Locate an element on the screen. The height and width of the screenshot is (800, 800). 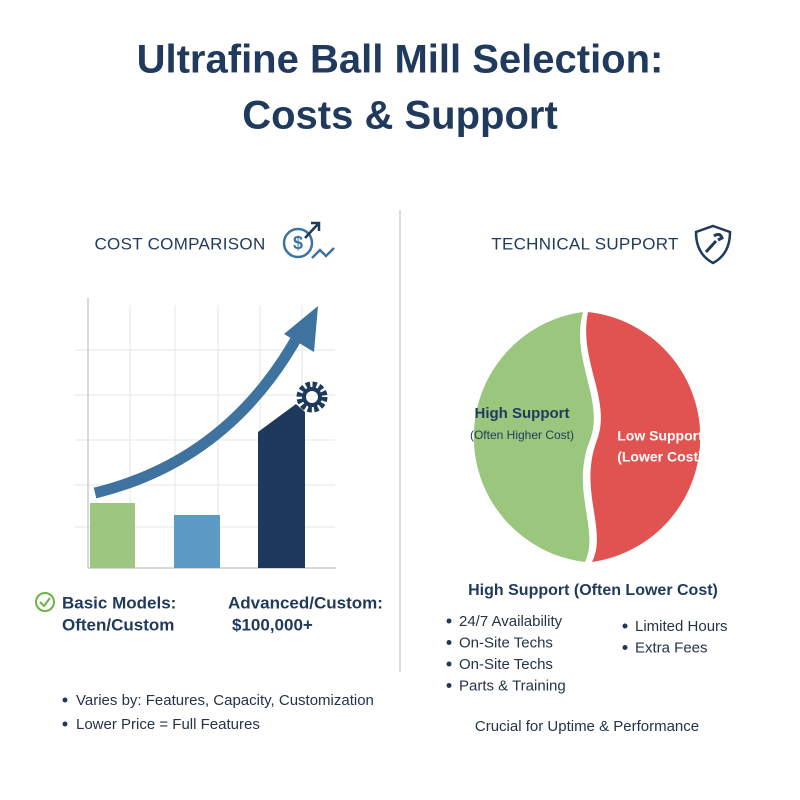
support-segment-low is located at coordinates (643, 437).